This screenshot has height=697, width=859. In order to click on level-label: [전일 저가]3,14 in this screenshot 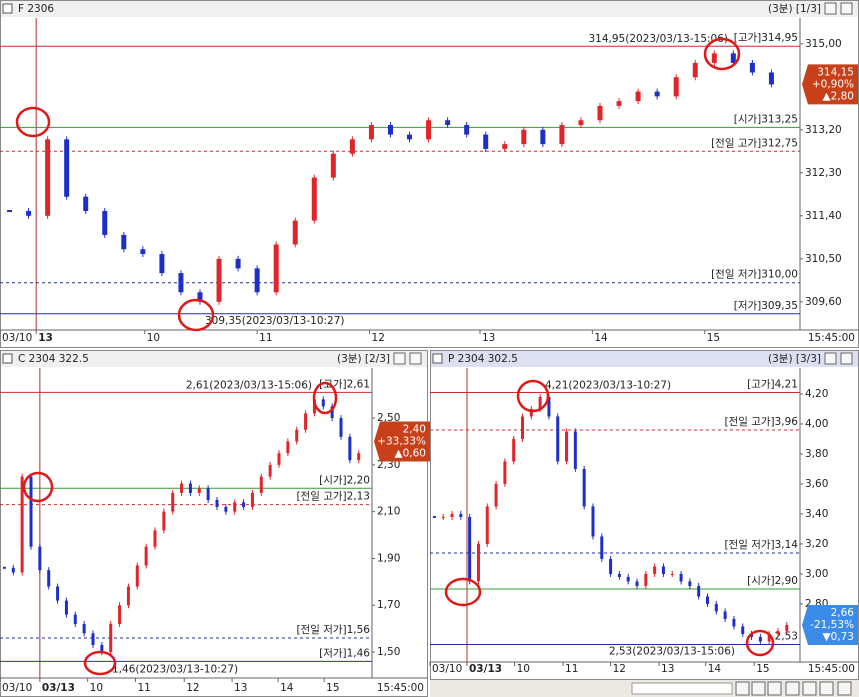, I will do `click(761, 544)`.